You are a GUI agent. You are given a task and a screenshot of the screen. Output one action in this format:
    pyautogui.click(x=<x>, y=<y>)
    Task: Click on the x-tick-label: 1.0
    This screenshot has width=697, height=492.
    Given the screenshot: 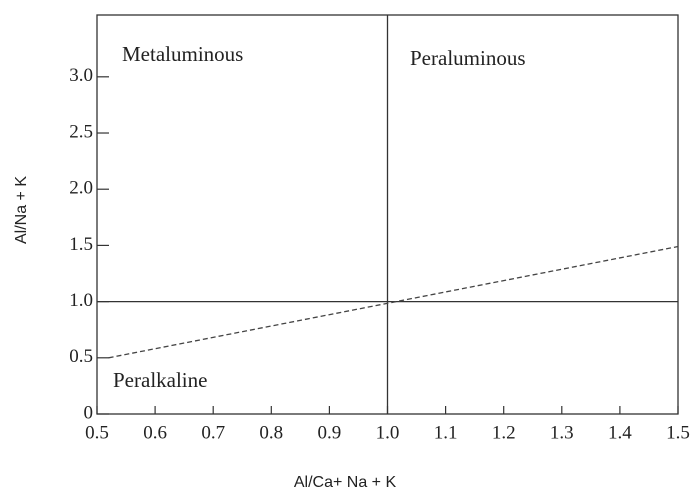 What is the action you would take?
    pyautogui.click(x=388, y=432)
    